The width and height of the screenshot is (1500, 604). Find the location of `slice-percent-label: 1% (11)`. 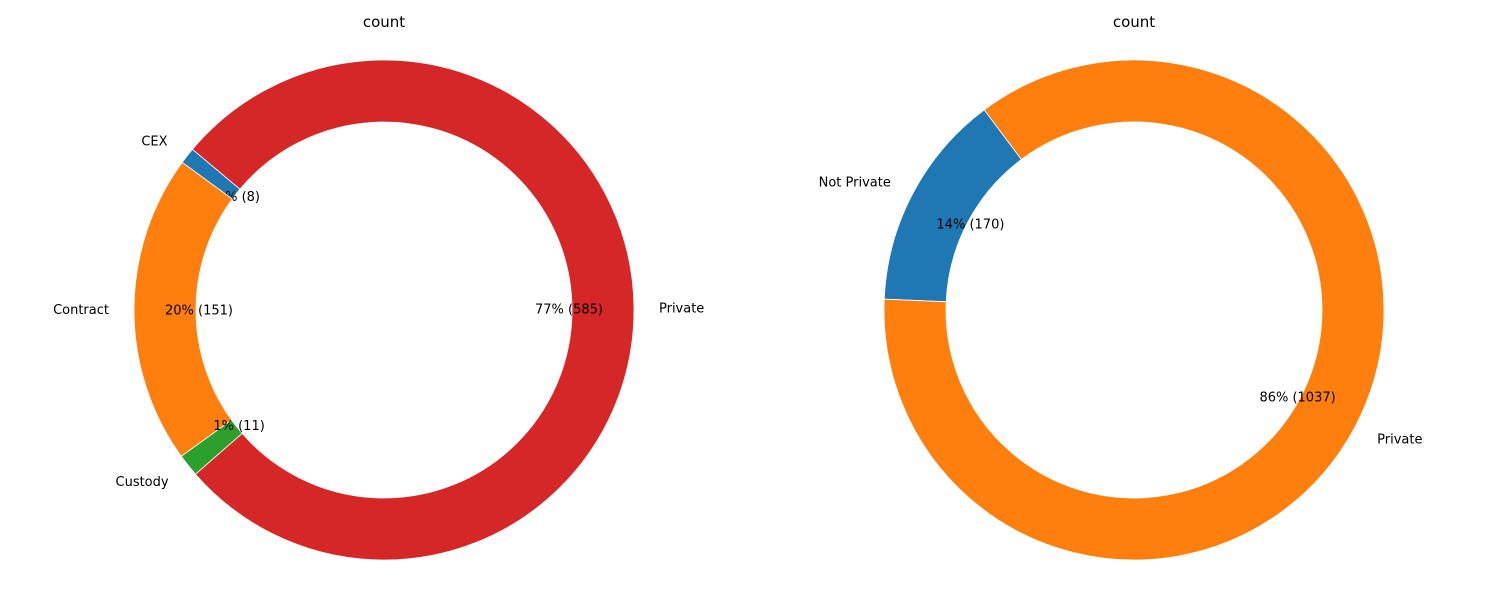

slice-percent-label: 1% (11) is located at coordinates (238, 426).